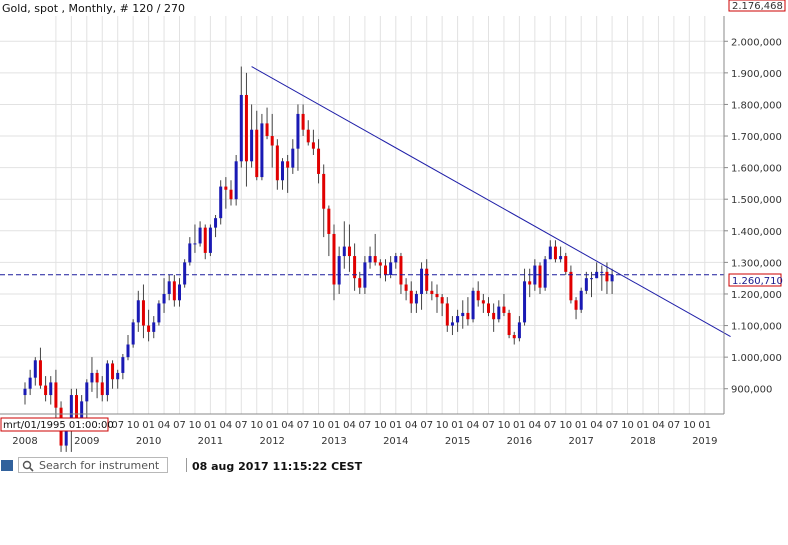  What do you see at coordinates (704, 441) in the screenshot?
I see `x-year-tick-label: 2019` at bounding box center [704, 441].